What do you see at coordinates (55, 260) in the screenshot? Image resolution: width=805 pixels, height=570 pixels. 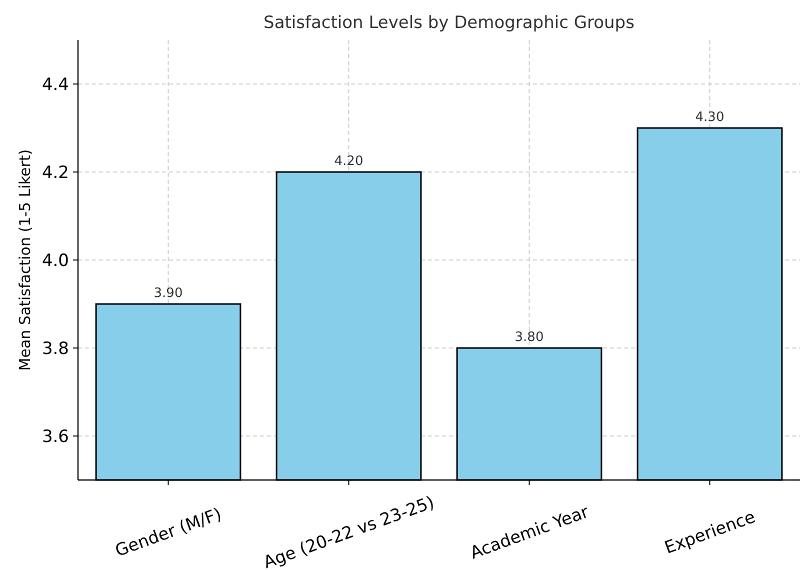 I see `y-tick-label: 4.0` at bounding box center [55, 260].